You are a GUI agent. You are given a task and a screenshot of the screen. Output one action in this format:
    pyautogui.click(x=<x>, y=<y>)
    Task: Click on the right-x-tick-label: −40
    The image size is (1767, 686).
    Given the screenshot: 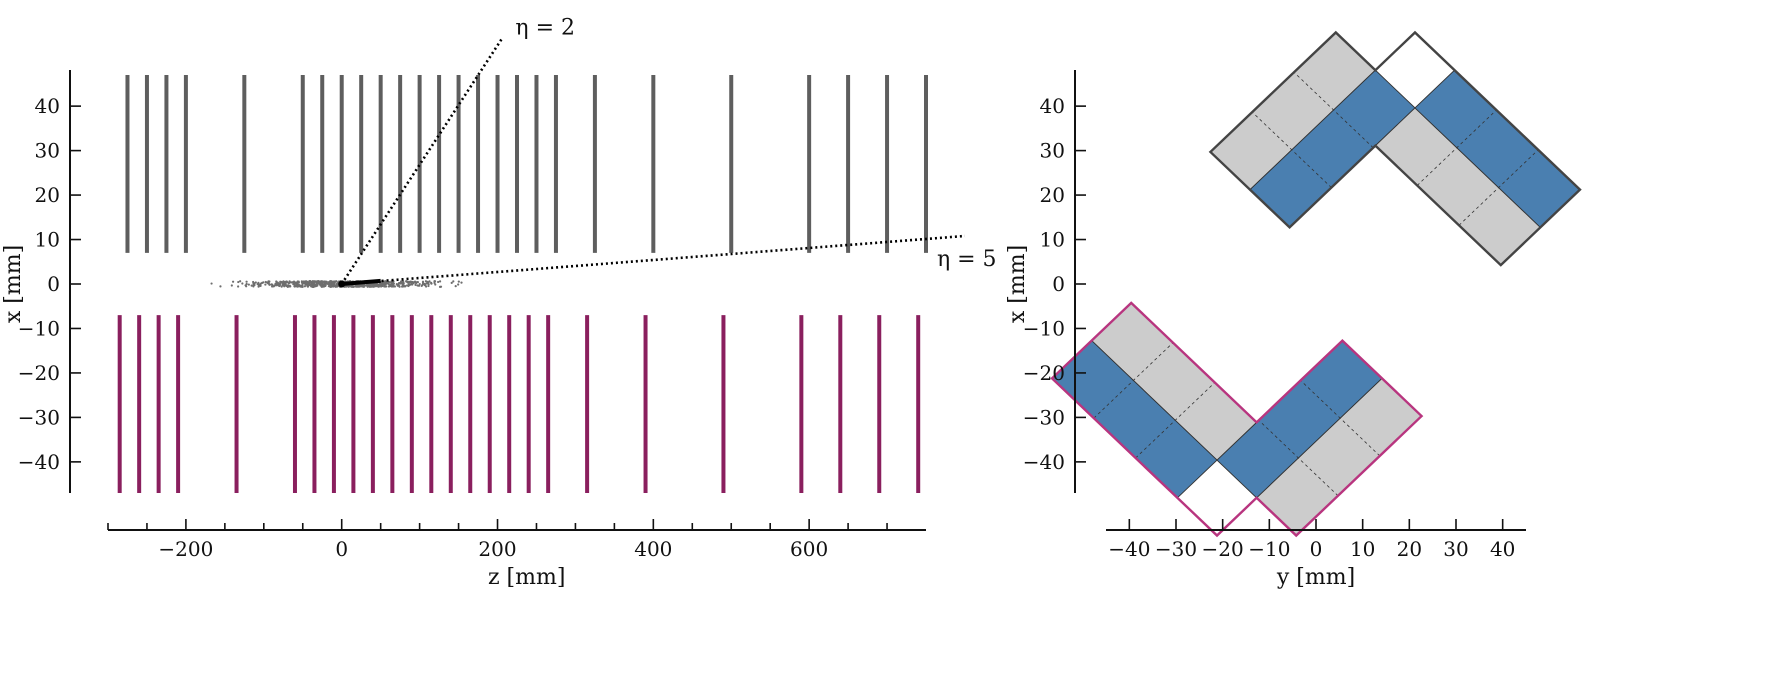 What is the action you would take?
    pyautogui.click(x=1129, y=549)
    